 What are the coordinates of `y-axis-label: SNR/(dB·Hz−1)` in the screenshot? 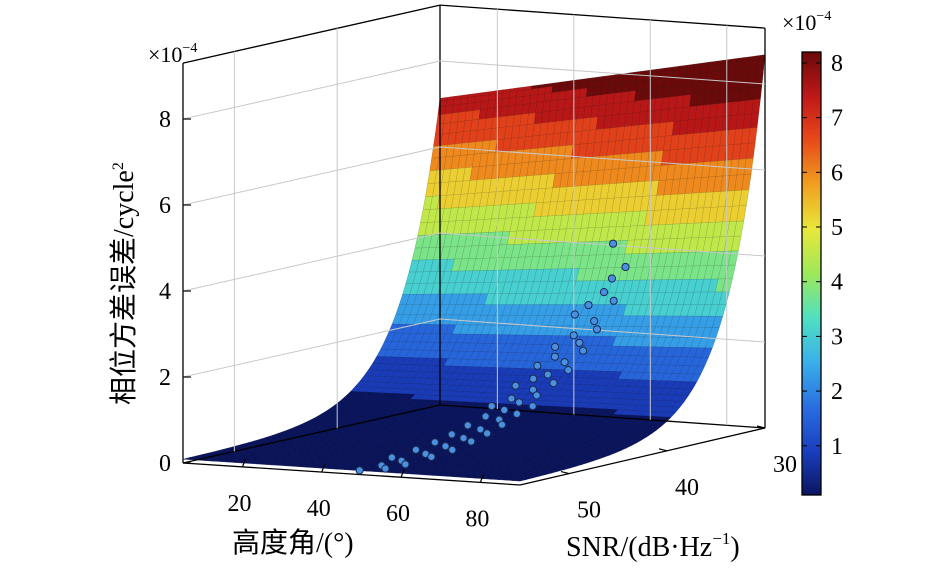 It's located at (653, 546).